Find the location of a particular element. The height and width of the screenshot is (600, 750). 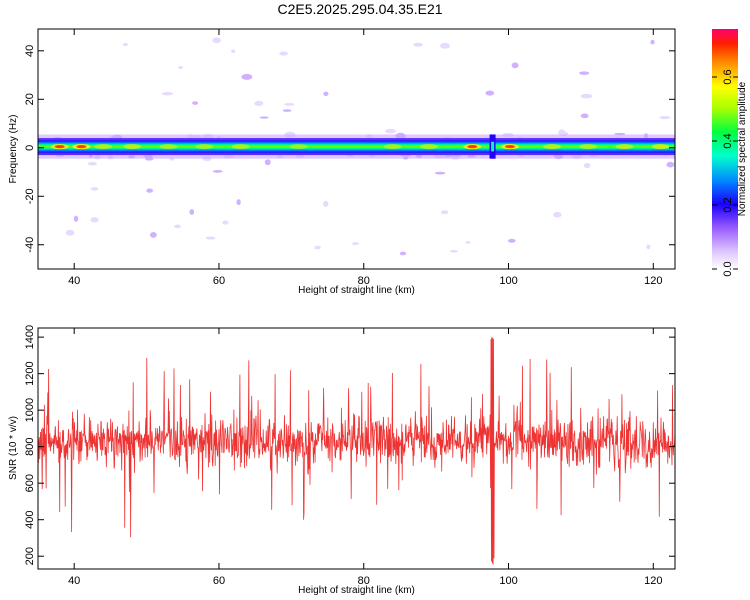

snr-x-tick-label: 80 is located at coordinates (364, 581).